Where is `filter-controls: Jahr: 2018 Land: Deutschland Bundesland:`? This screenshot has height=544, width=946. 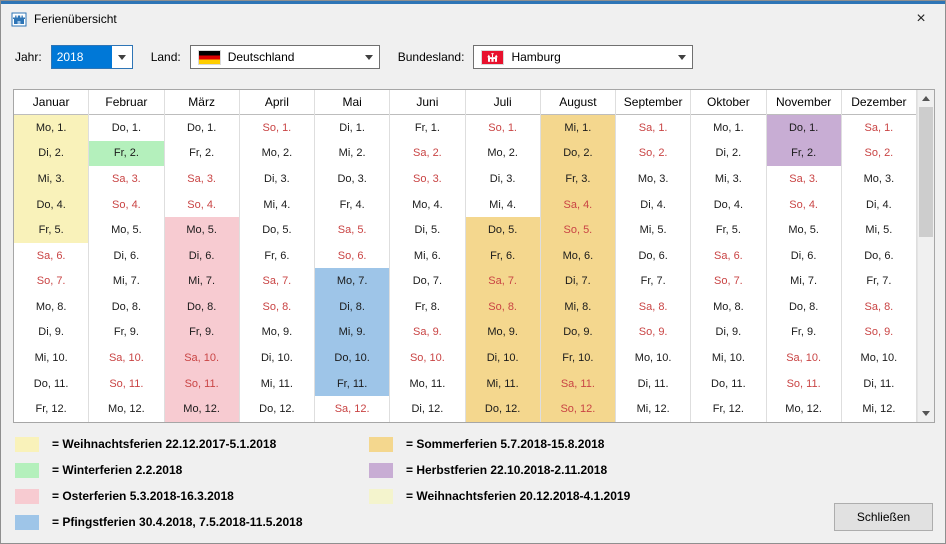 filter-controls: Jahr: 2018 Land: Deutschland Bundesland: is located at coordinates (354, 57).